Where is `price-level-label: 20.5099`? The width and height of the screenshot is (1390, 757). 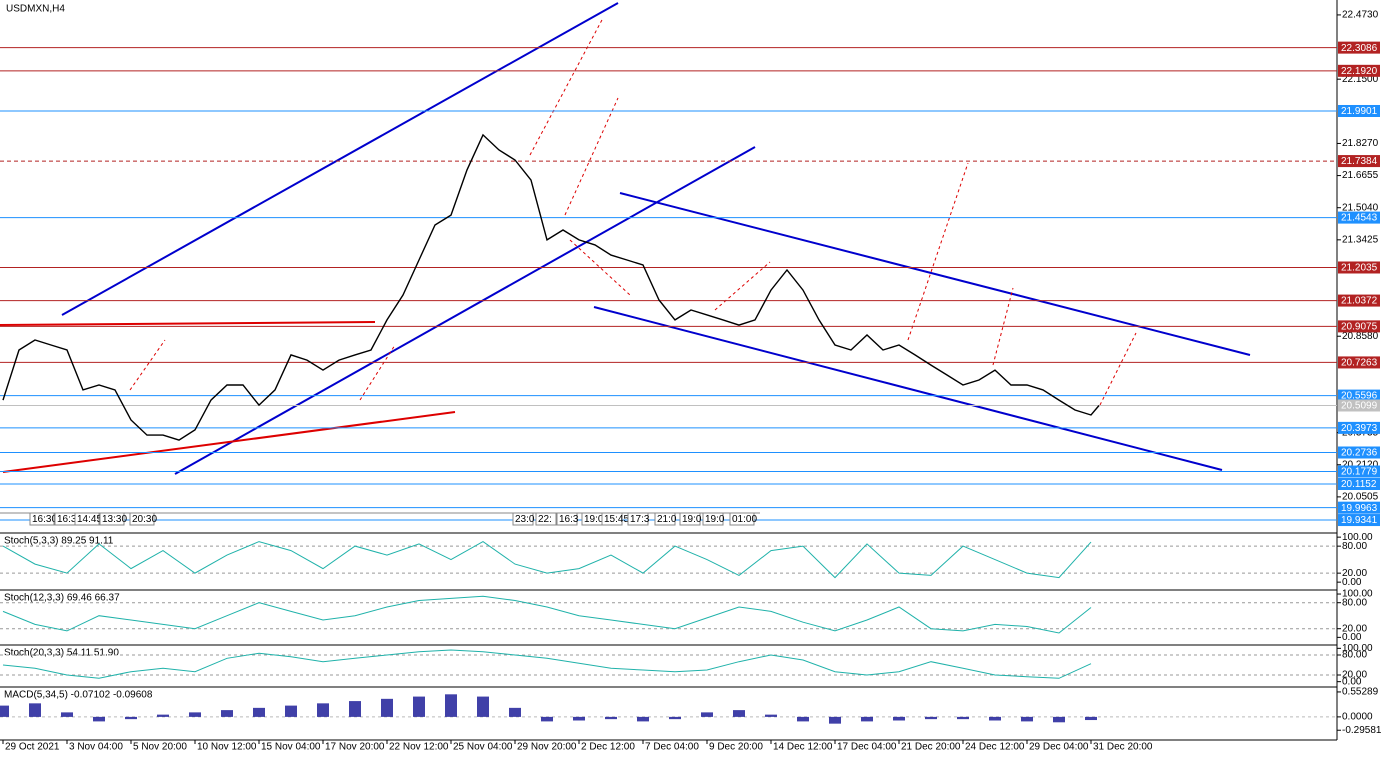 price-level-label: 20.5099 is located at coordinates (1359, 406).